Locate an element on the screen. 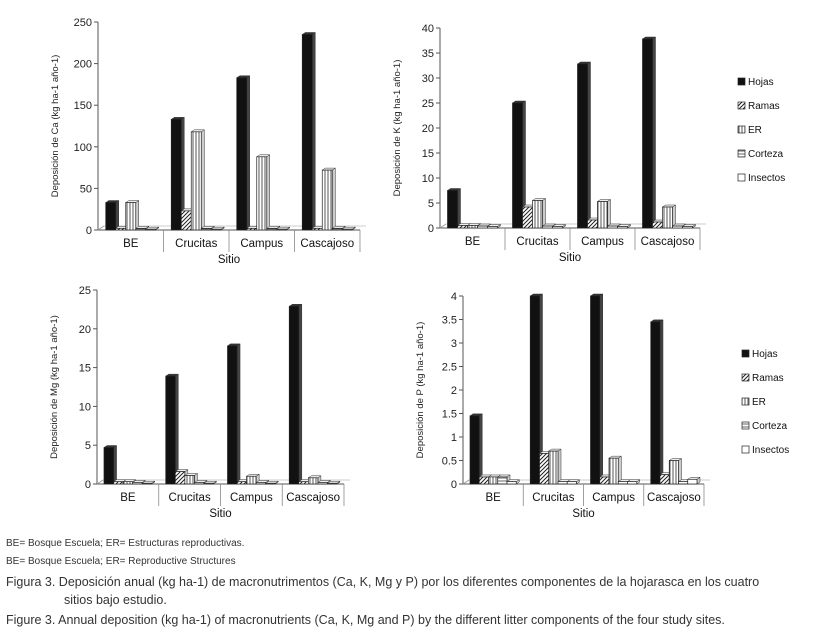  legend-label-er: ER is located at coordinates (755, 130).